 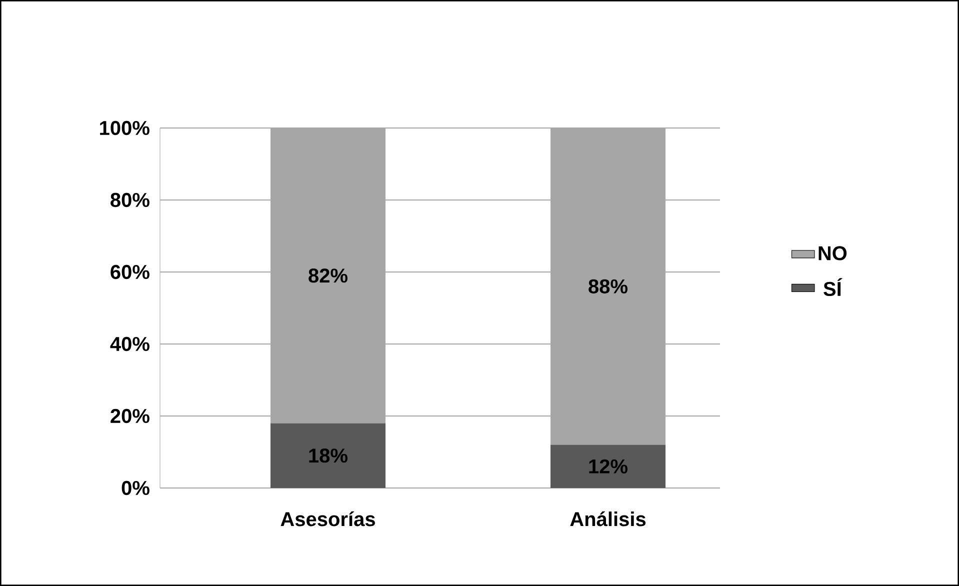 I want to click on x-tick-label: Análisis, so click(x=608, y=518).